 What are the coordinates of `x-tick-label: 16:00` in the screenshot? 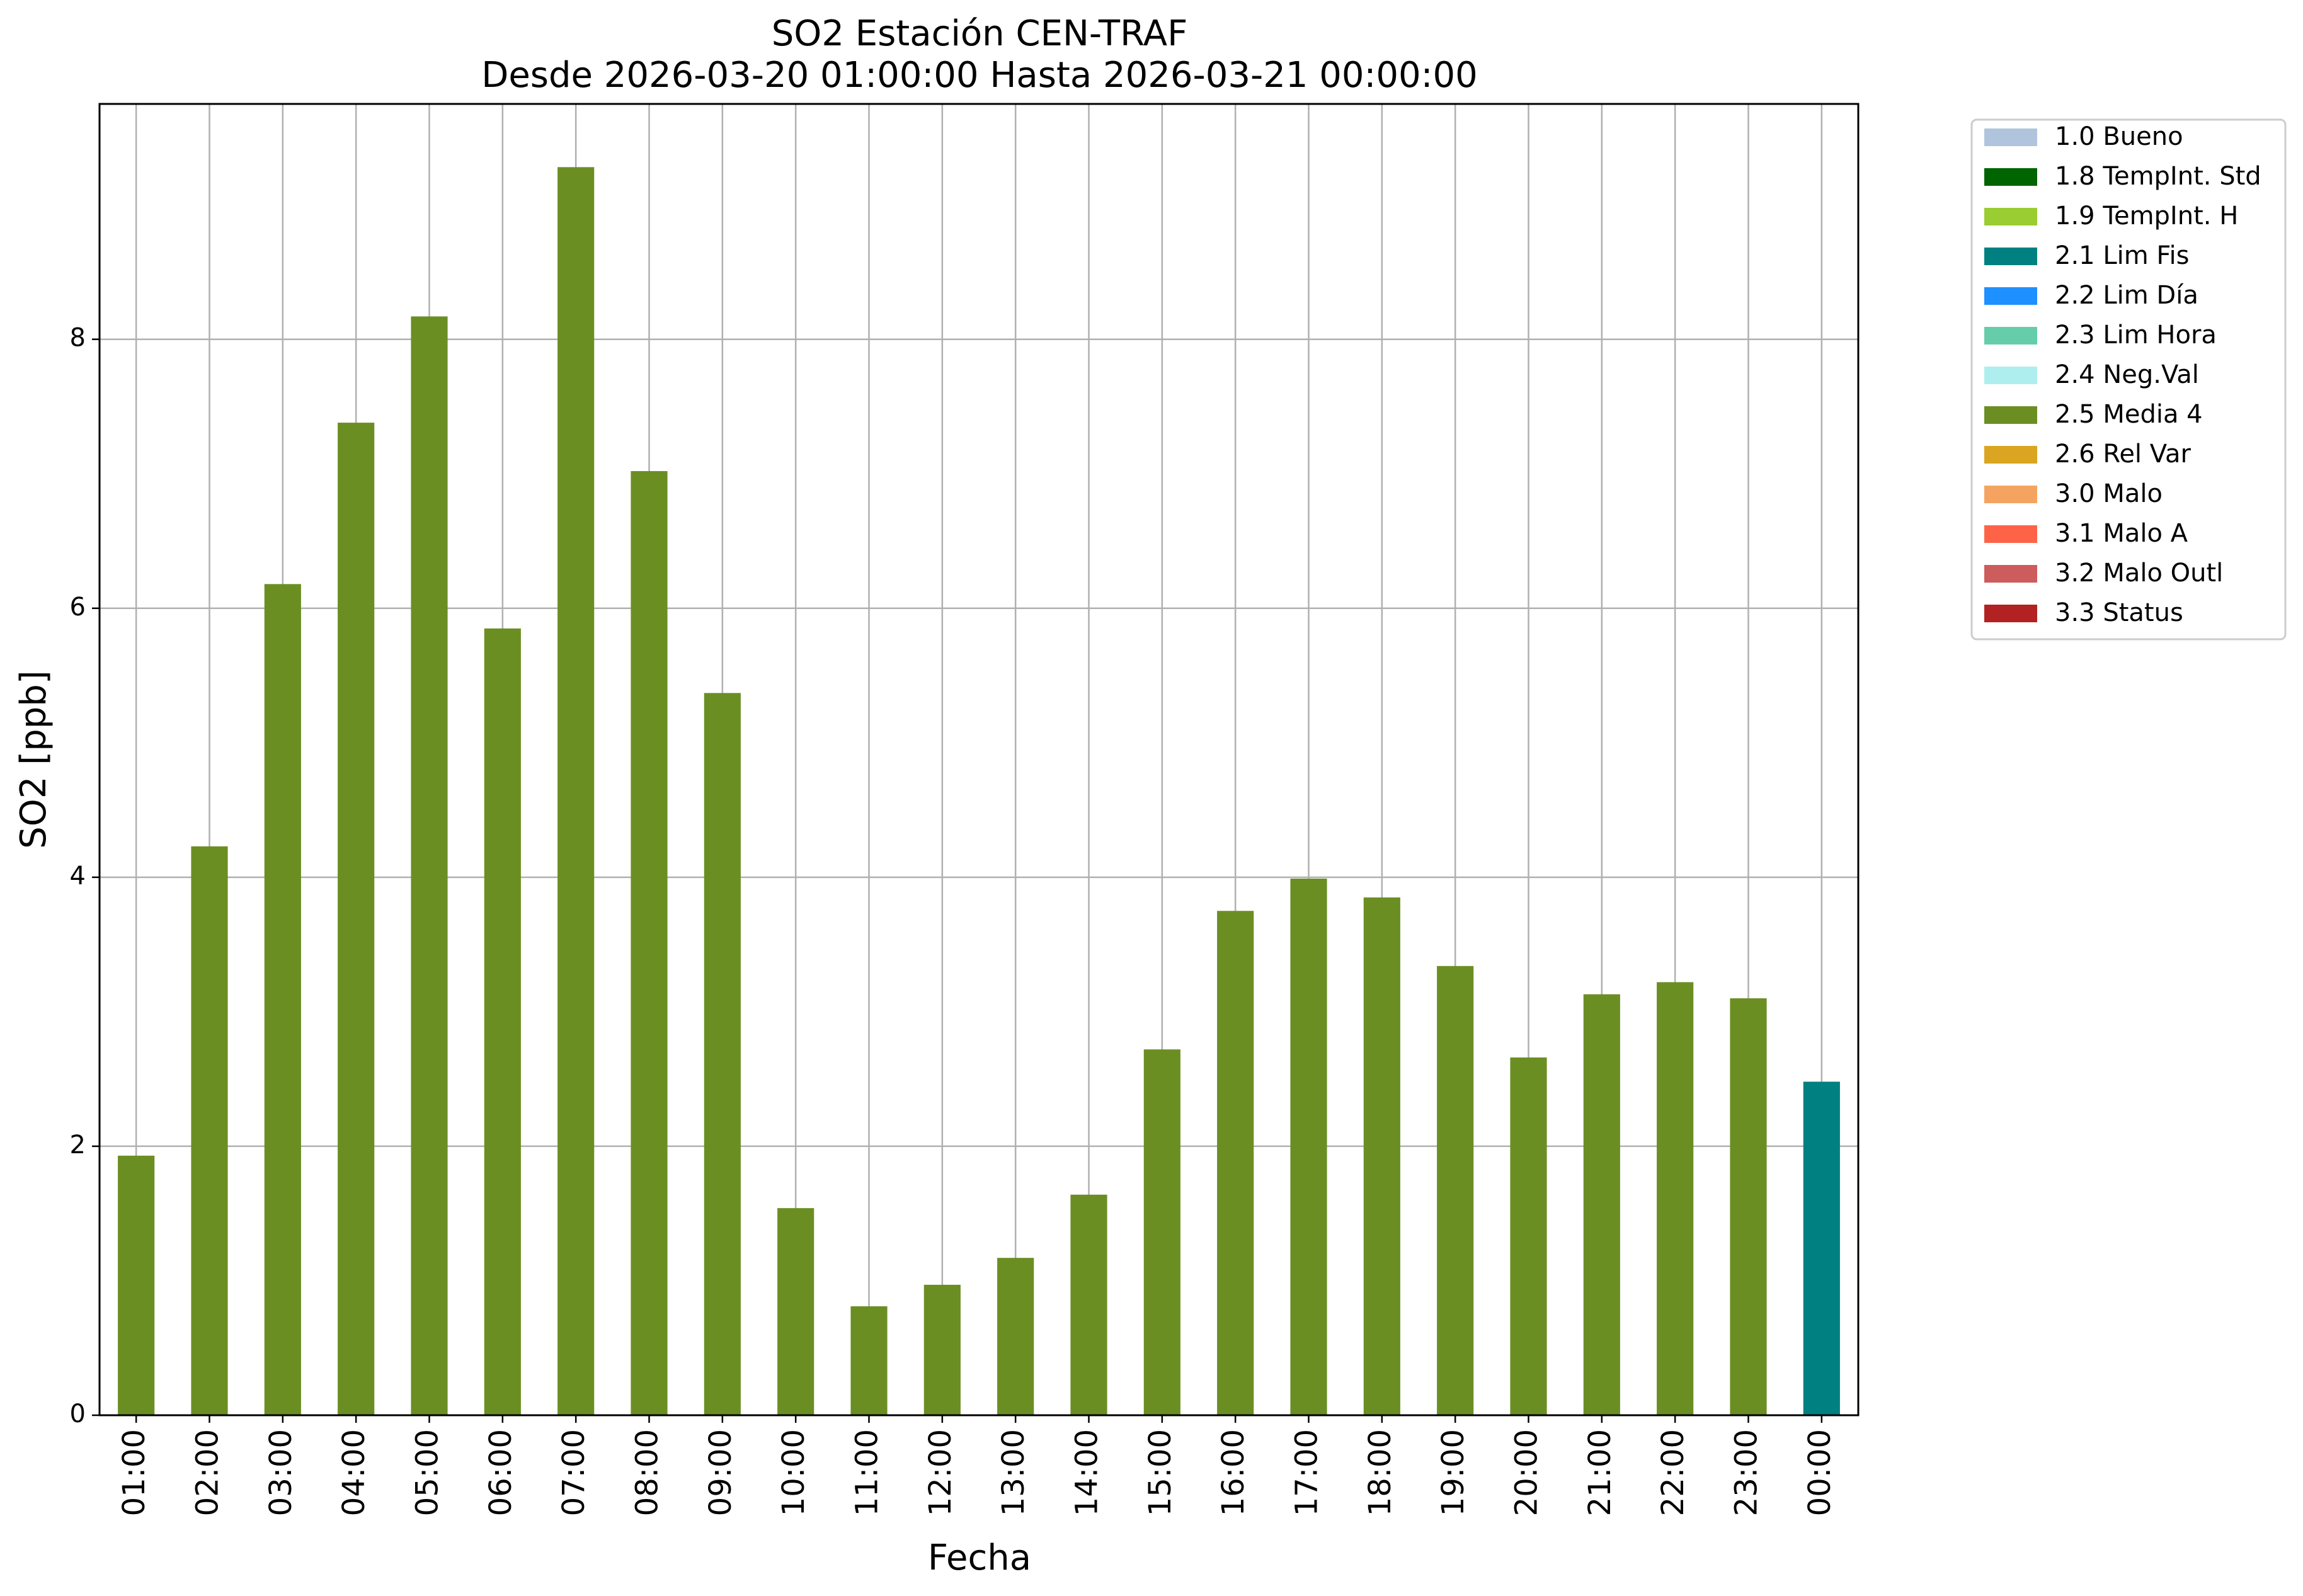 It's located at (1233, 1472).